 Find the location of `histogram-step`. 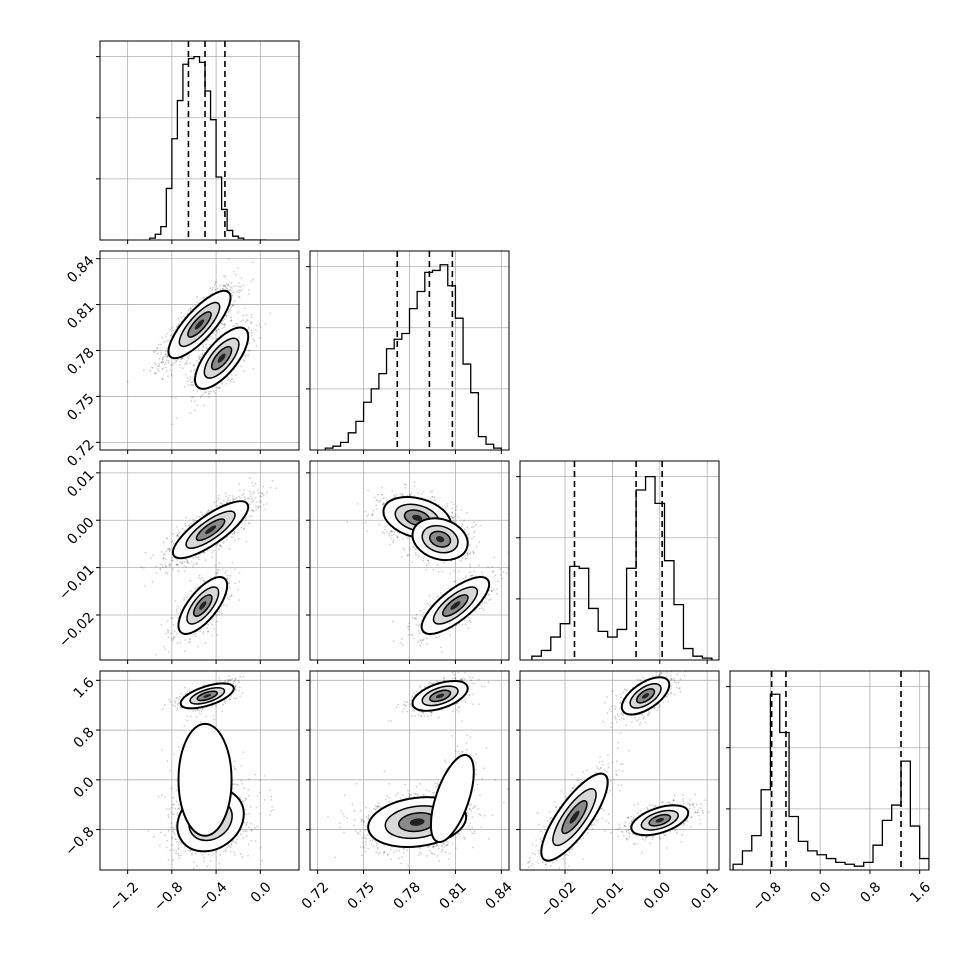

histogram-step is located at coordinates (207, 147).